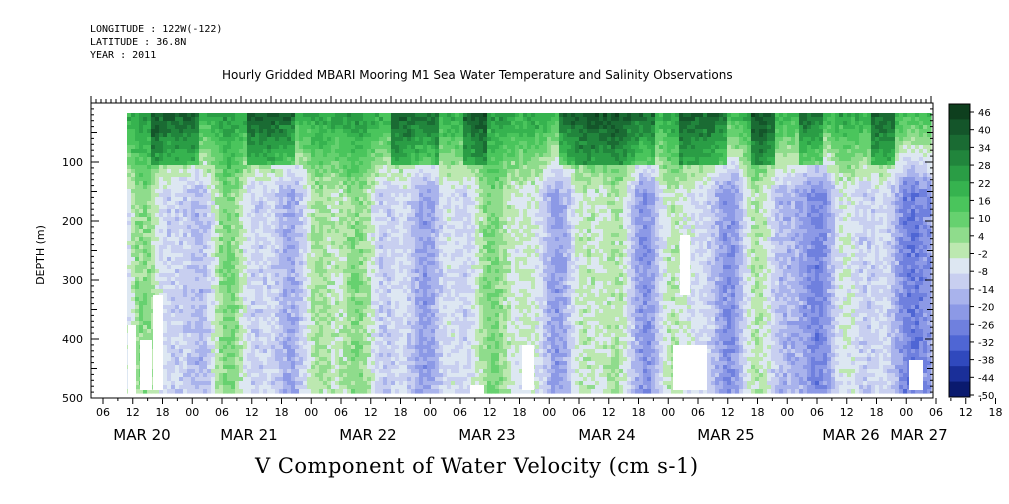 The height and width of the screenshot is (504, 1009). Describe the element at coordinates (984, 201) in the screenshot. I see `colorbar-level-label: 16` at that location.